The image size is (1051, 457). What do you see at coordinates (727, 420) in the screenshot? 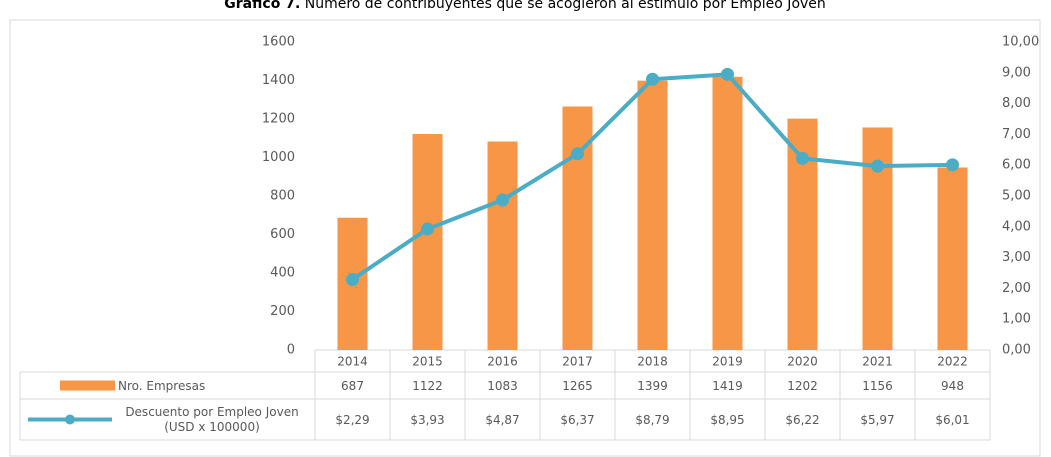
I see `table-value: $8,95` at bounding box center [727, 420].